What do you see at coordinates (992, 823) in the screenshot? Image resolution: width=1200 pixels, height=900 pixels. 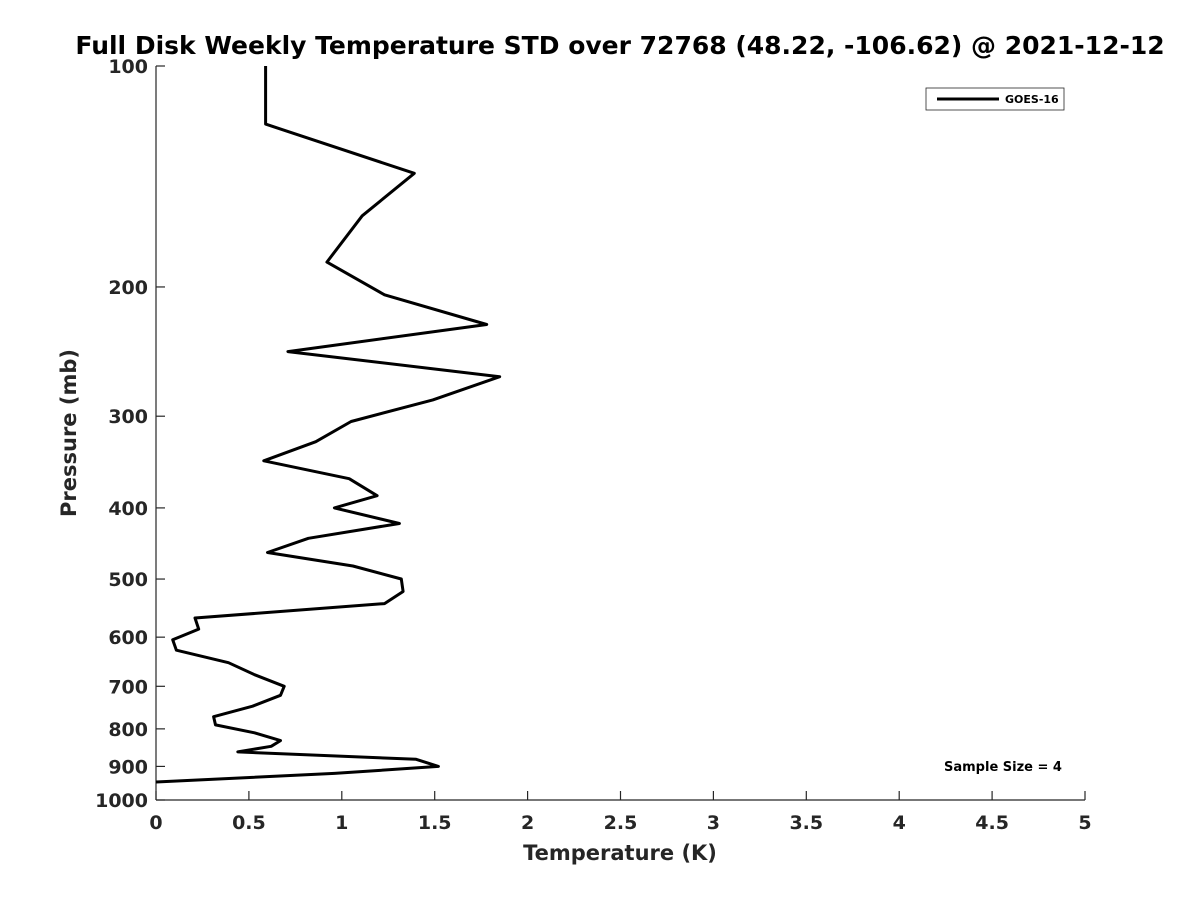 I see `x-tick-label: 4.5` at bounding box center [992, 823].